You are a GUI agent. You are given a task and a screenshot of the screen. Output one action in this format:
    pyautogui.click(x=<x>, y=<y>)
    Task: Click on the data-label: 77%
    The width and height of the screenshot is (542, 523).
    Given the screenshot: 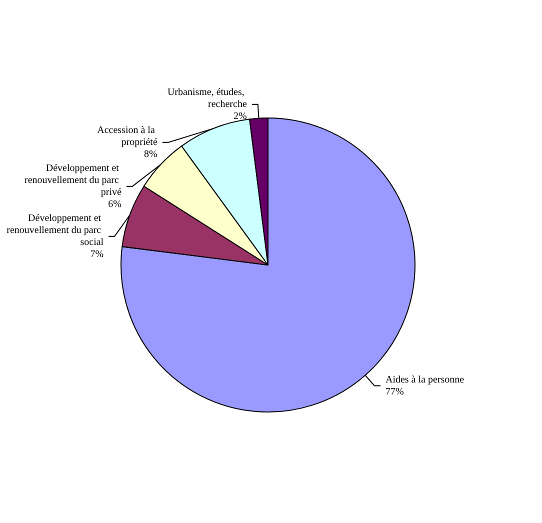 What is the action you would take?
    pyautogui.click(x=394, y=392)
    